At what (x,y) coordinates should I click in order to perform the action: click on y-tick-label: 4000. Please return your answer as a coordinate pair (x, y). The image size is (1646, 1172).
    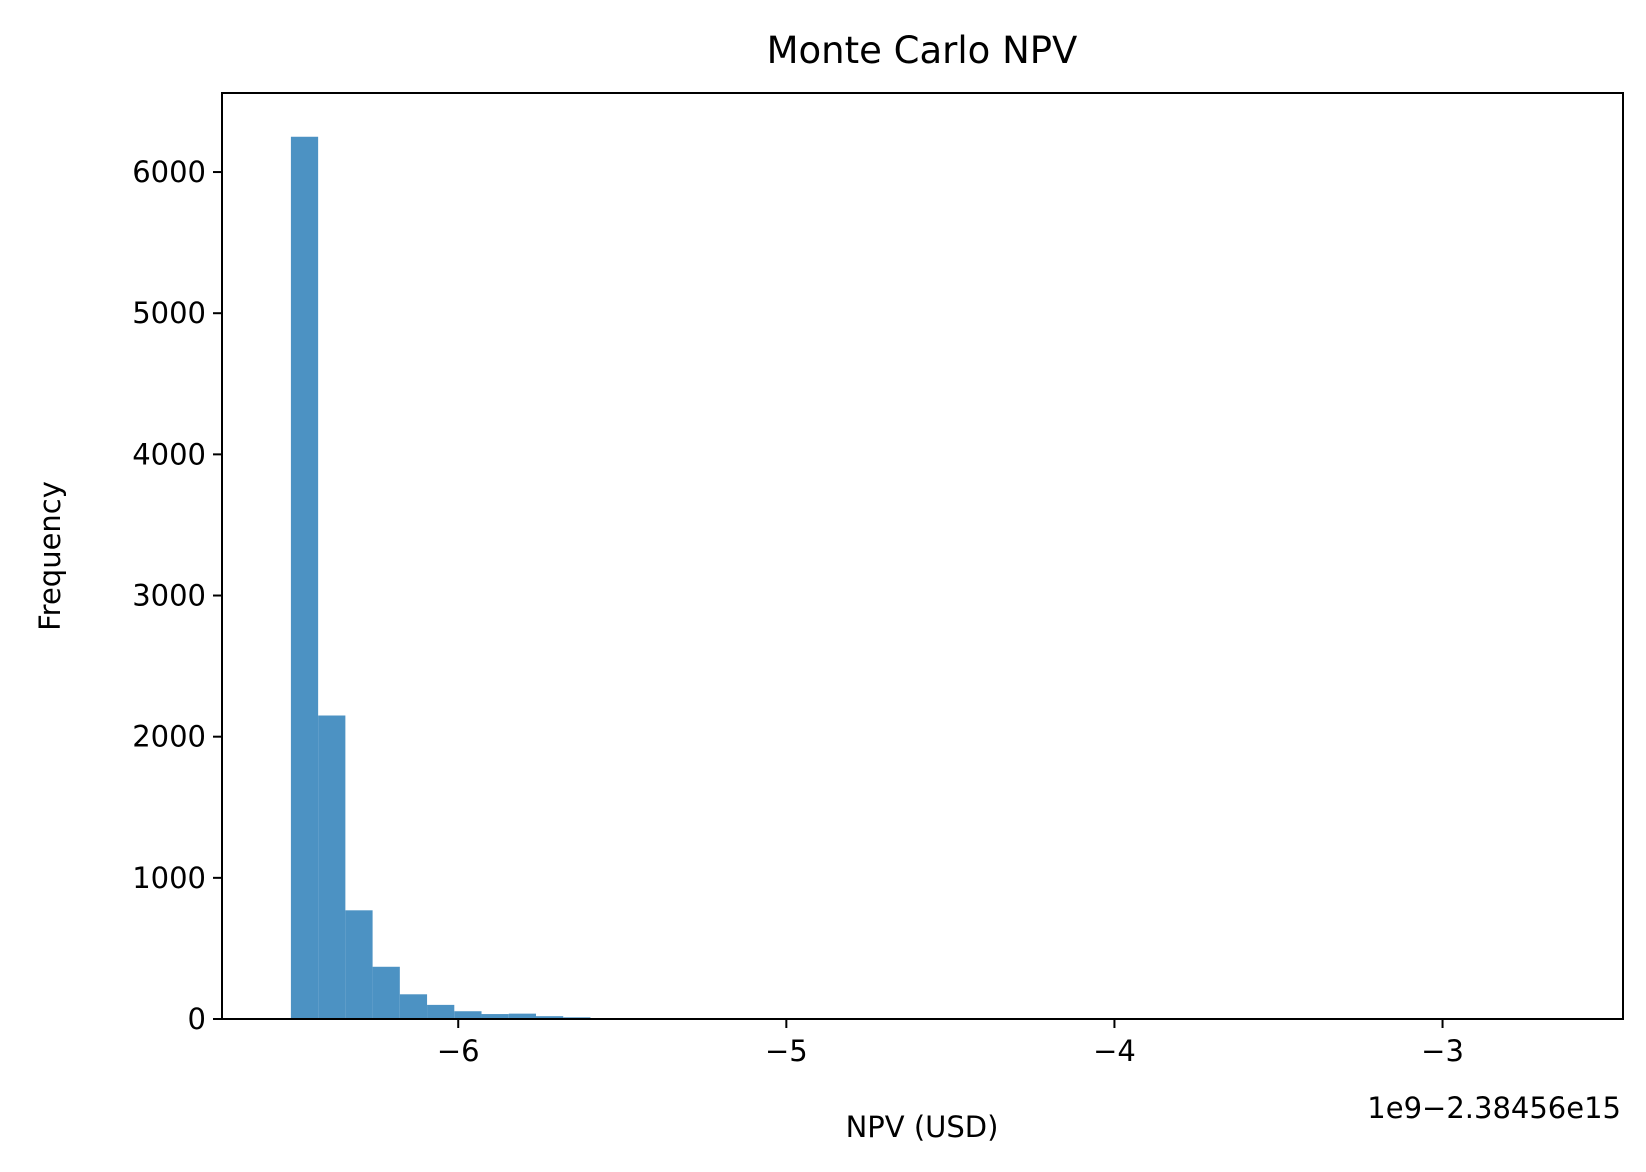
    Looking at the image, I should click on (169, 454).